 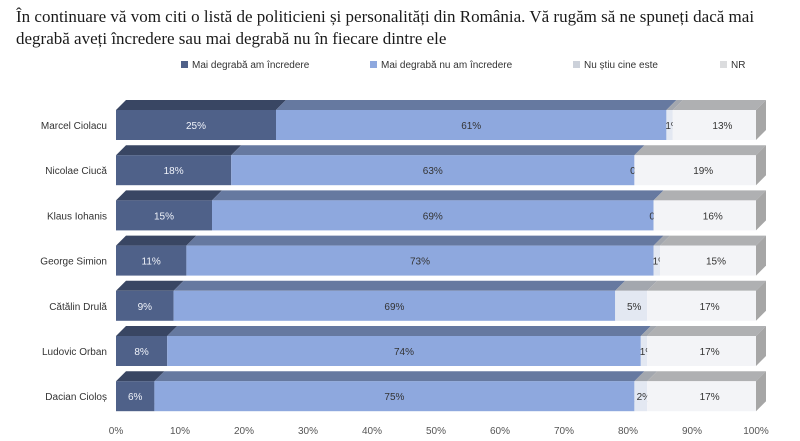 I want to click on category-label-nicolae-ciuca: Nicolae Ciucă, so click(x=76, y=171).